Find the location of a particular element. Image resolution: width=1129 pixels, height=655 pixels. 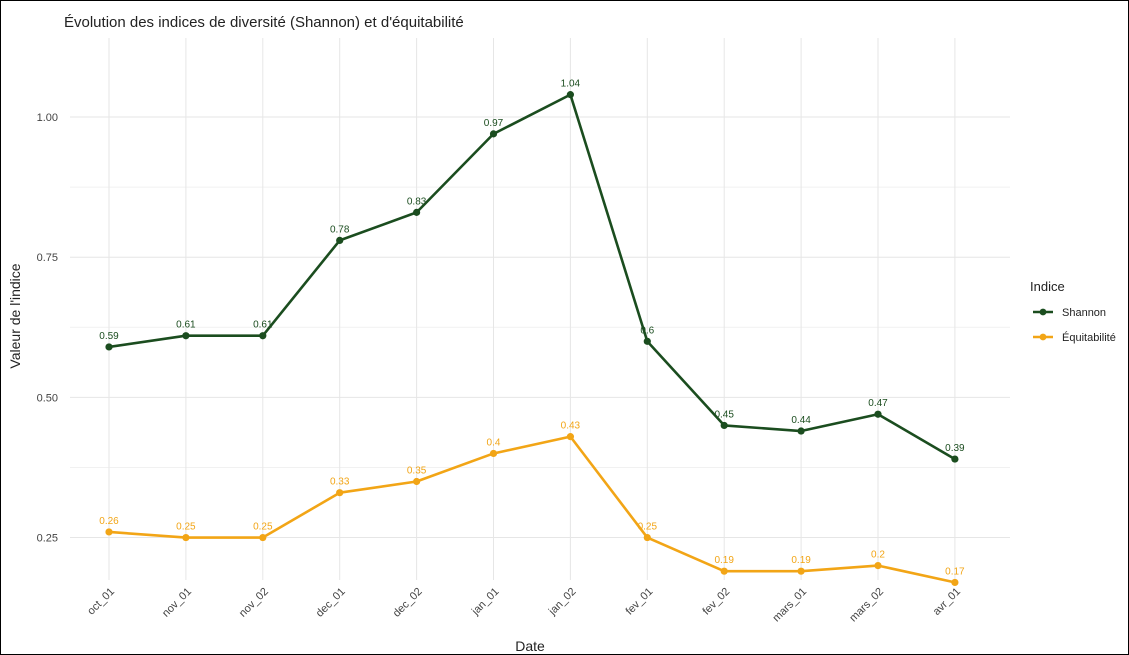

x-tick-label: fev_02 is located at coordinates (716, 602).